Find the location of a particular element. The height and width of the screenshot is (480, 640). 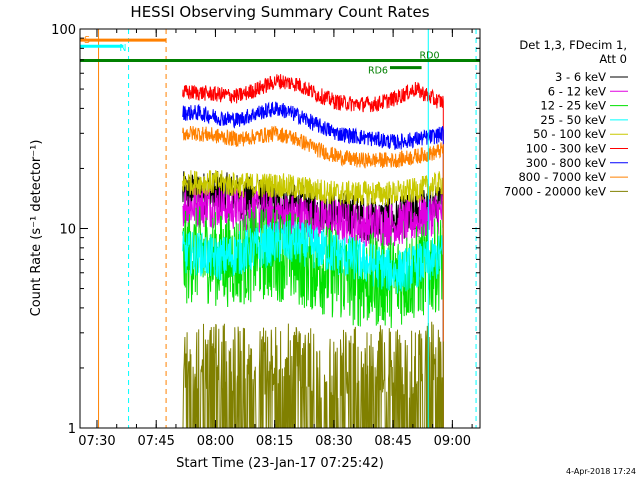

x-tick-label: 09:00 is located at coordinates (452, 441).